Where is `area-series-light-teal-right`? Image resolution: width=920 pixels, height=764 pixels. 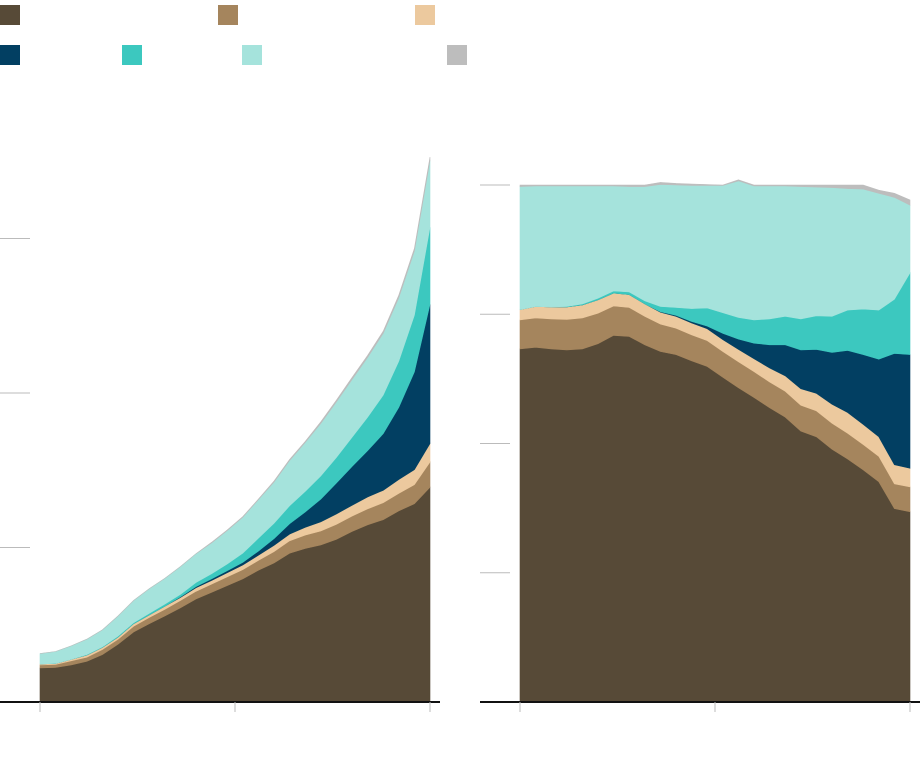 area-series-light-teal-right is located at coordinates (715, 250).